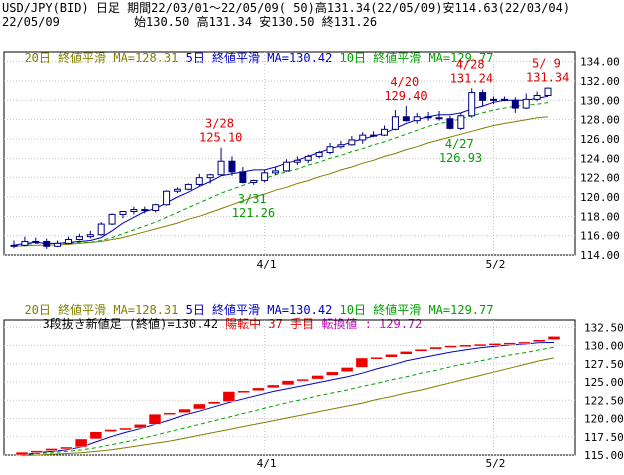 The width and height of the screenshot is (624, 475). What do you see at coordinates (600, 236) in the screenshot?
I see `y-tick-label: 116.00` at bounding box center [600, 236].